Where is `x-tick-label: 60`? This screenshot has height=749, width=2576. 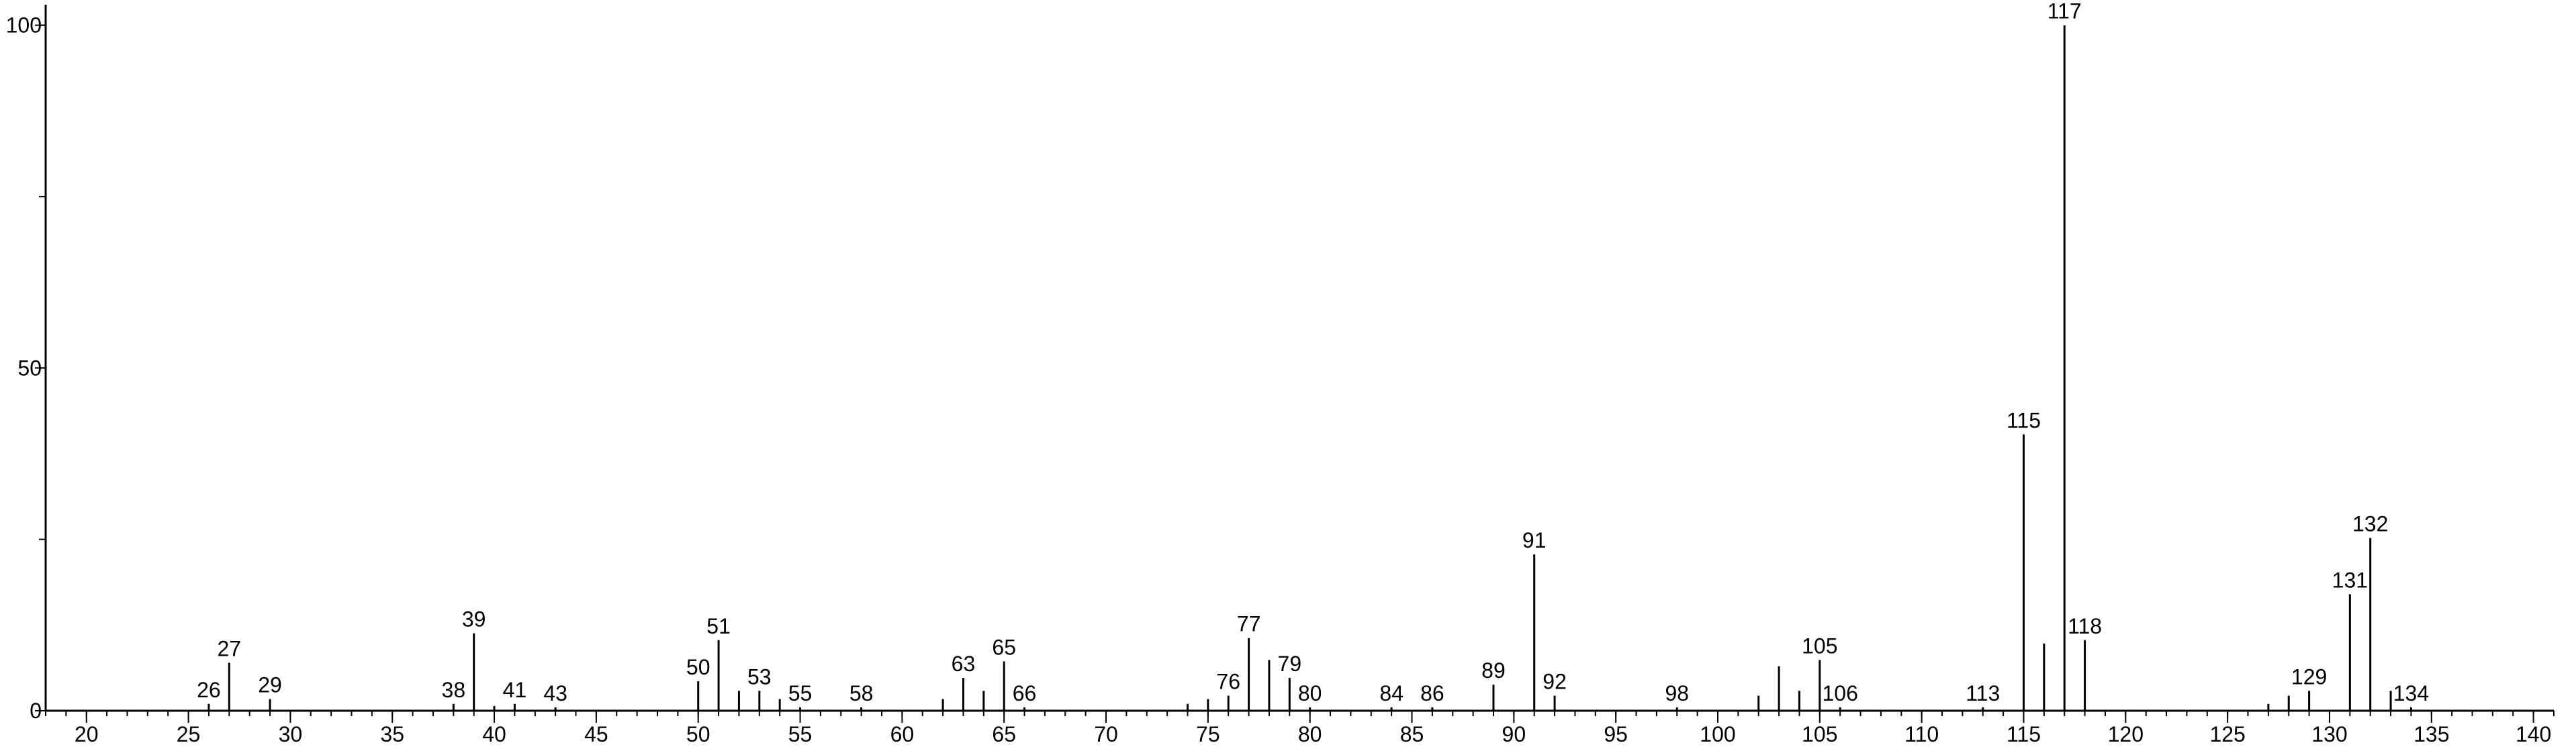 x-tick-label: 60 is located at coordinates (902, 734).